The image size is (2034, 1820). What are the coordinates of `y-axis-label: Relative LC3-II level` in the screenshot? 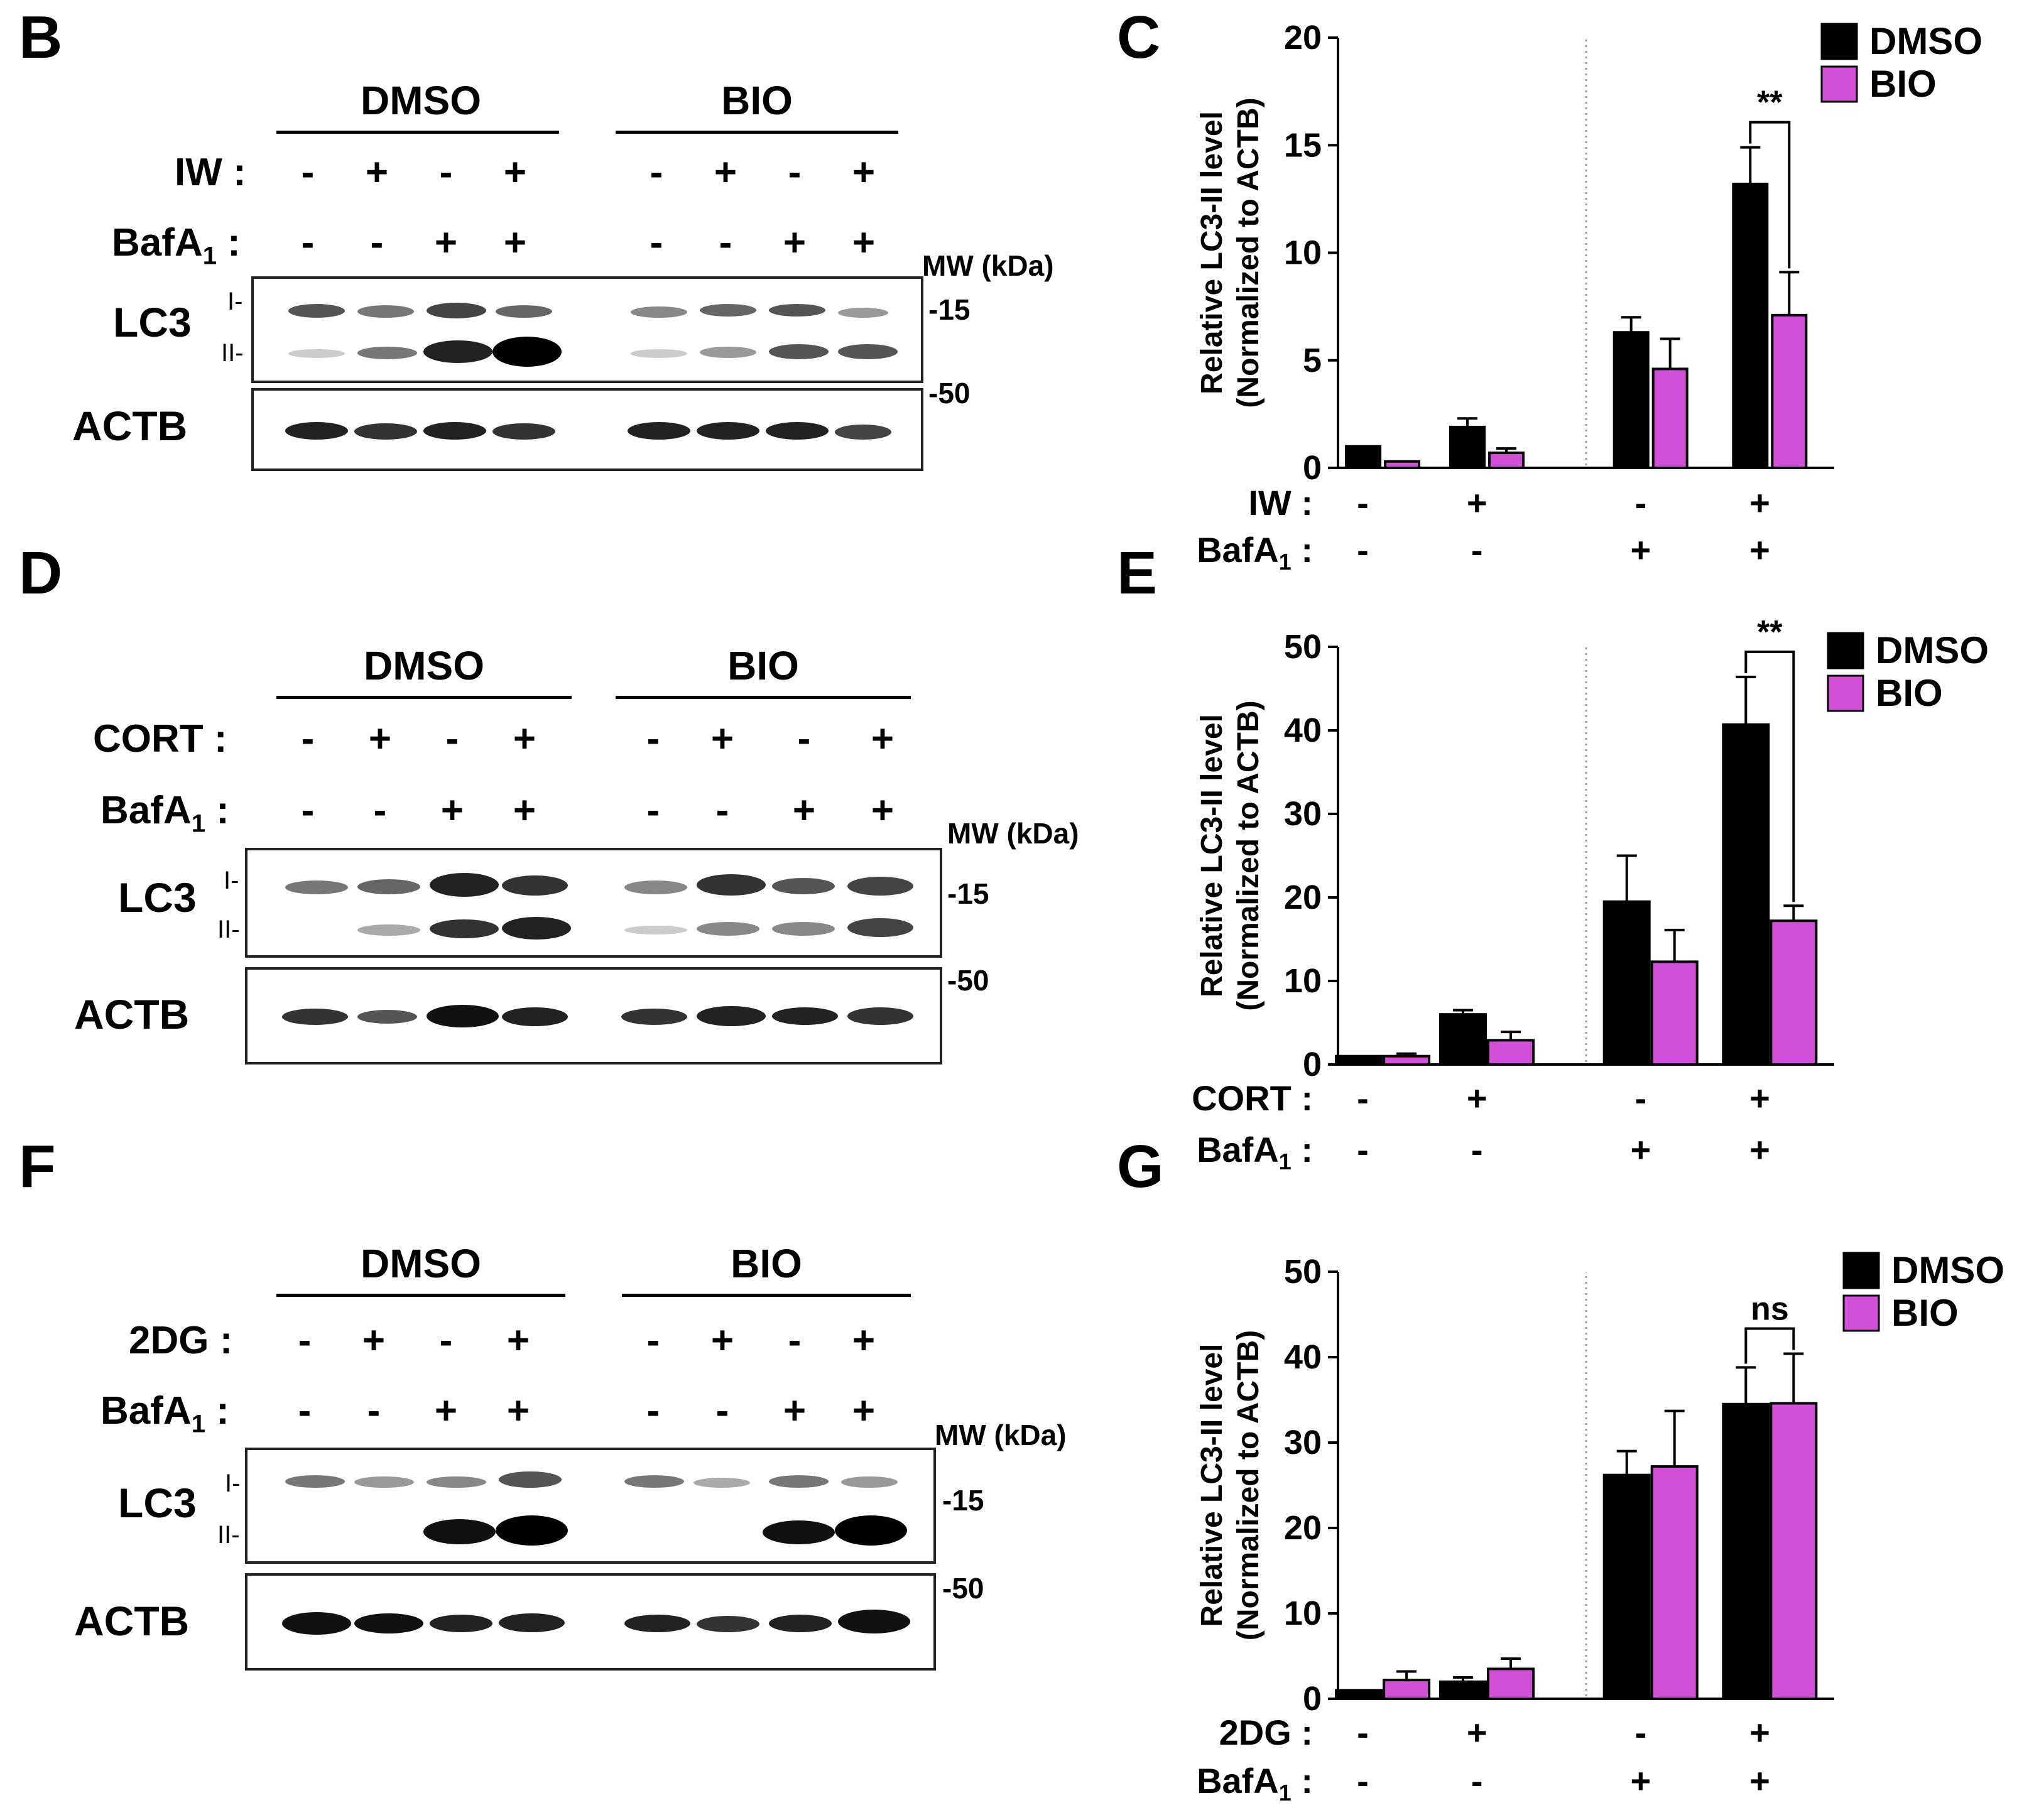 It's located at (1212, 855).